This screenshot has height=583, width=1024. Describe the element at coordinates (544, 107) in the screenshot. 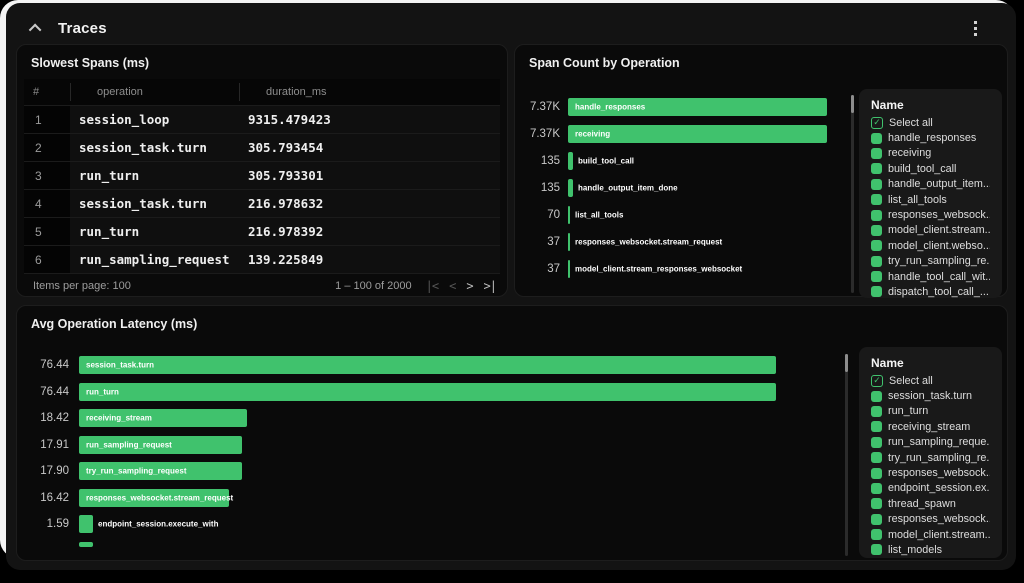

I see `bar-value-label: 7.37K` at that location.